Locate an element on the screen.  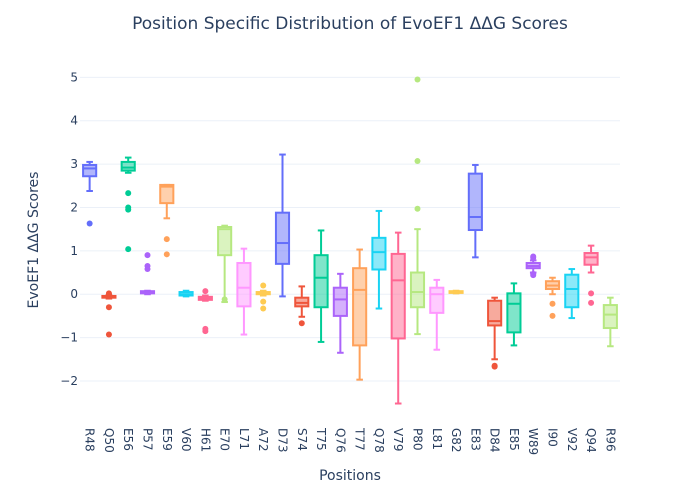
x-tick-label: V92 is located at coordinates (572, 439).